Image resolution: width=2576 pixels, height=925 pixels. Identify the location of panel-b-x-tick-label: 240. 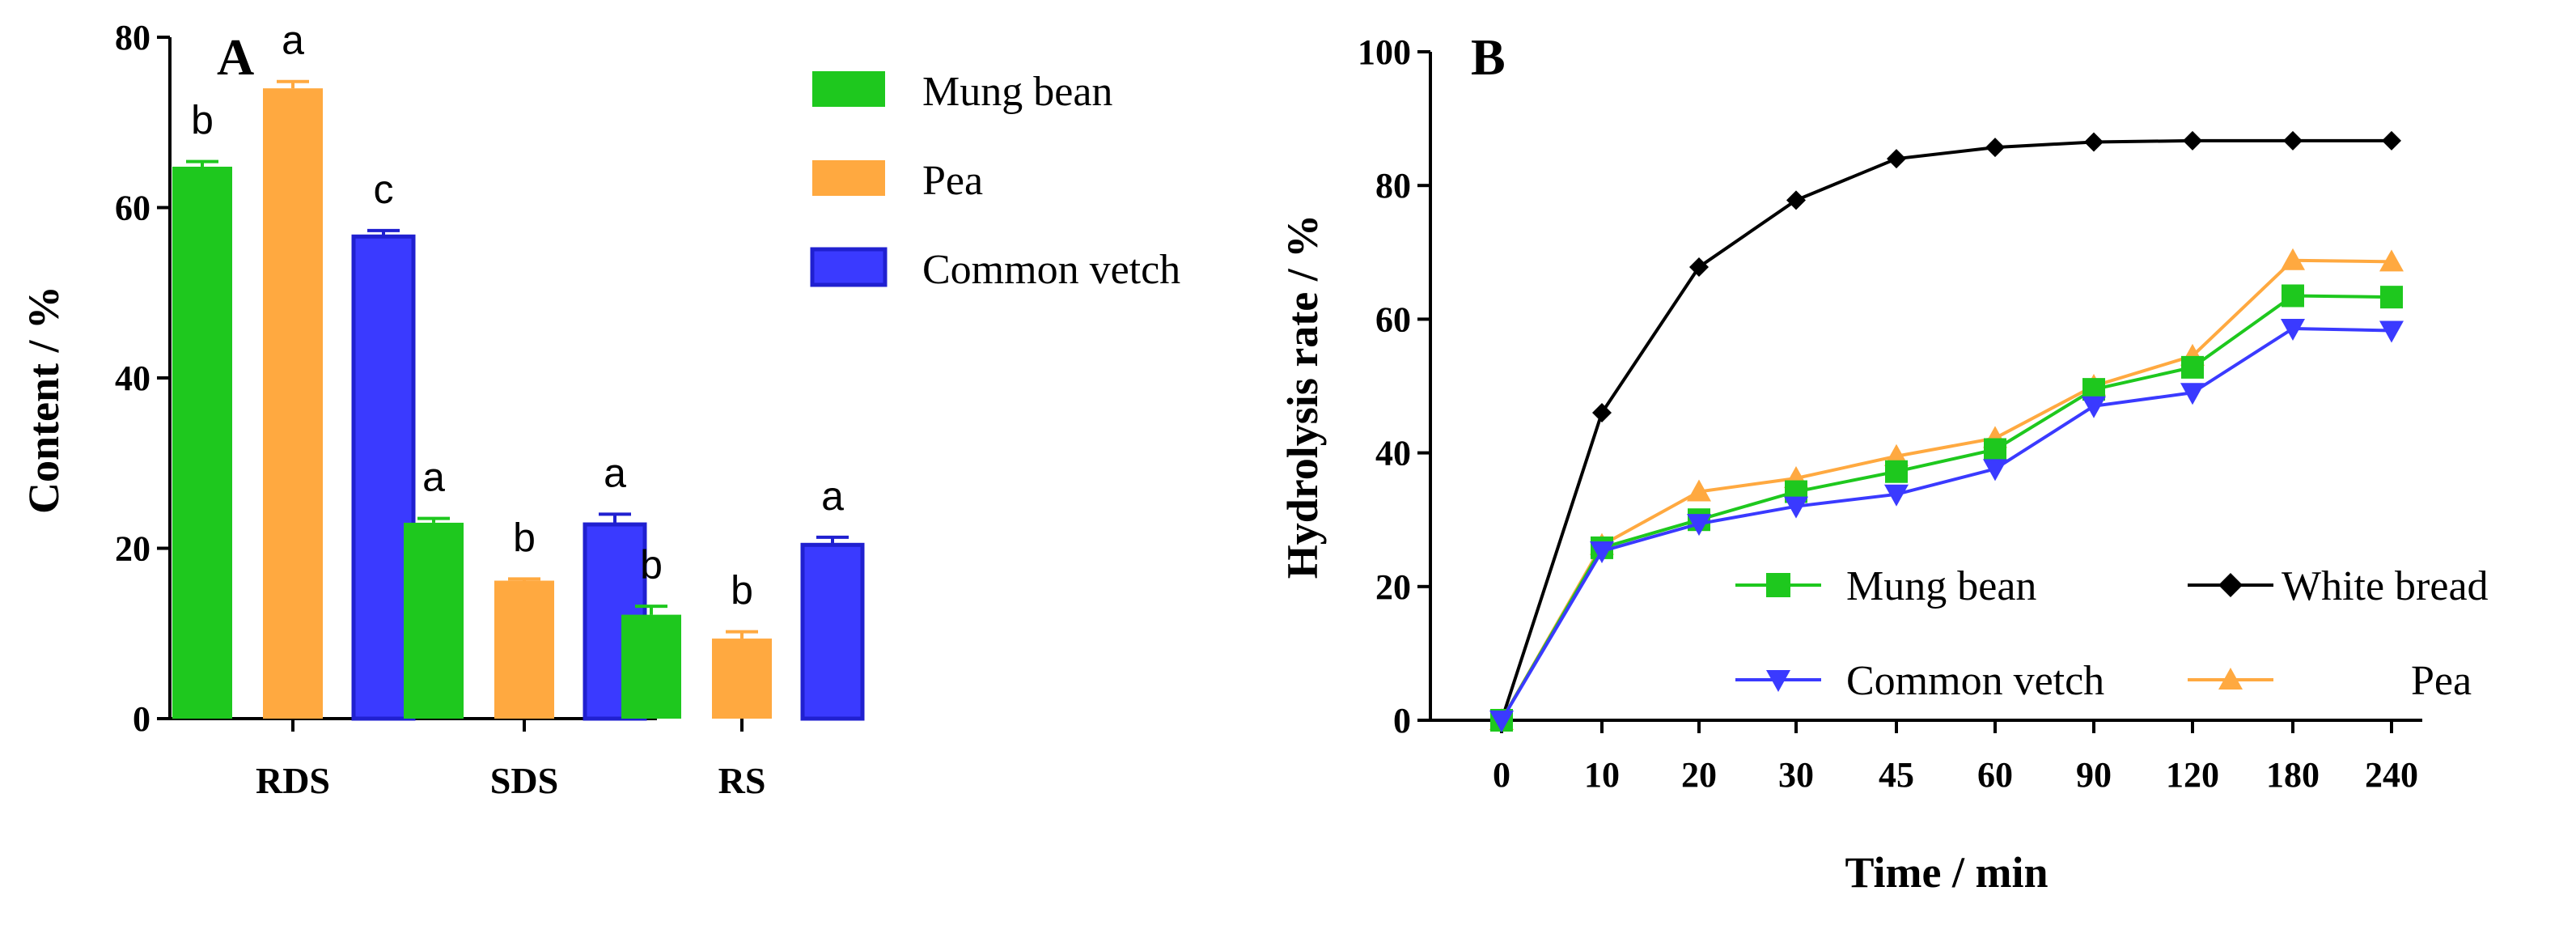
(2391, 775).